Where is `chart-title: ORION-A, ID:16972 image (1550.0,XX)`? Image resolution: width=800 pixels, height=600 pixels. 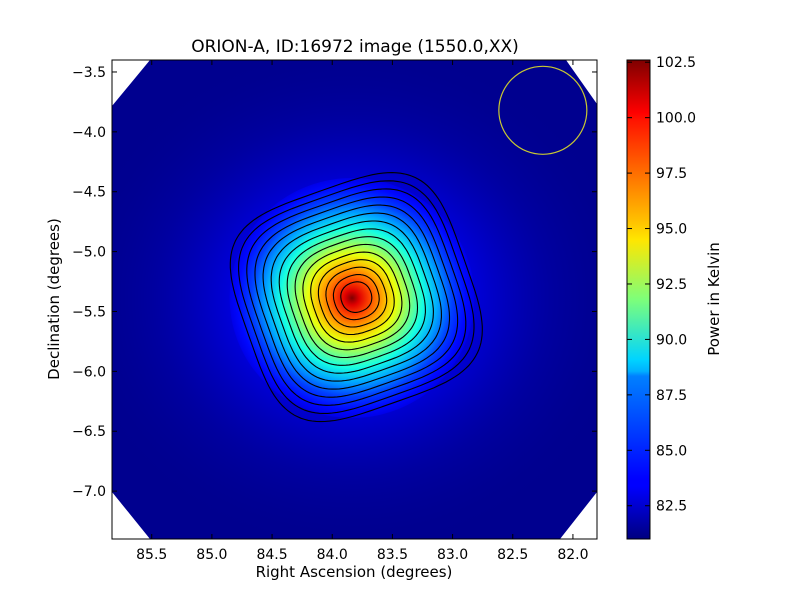
chart-title: ORION-A, ID:16972 image (1550.0,XX) is located at coordinates (355, 47).